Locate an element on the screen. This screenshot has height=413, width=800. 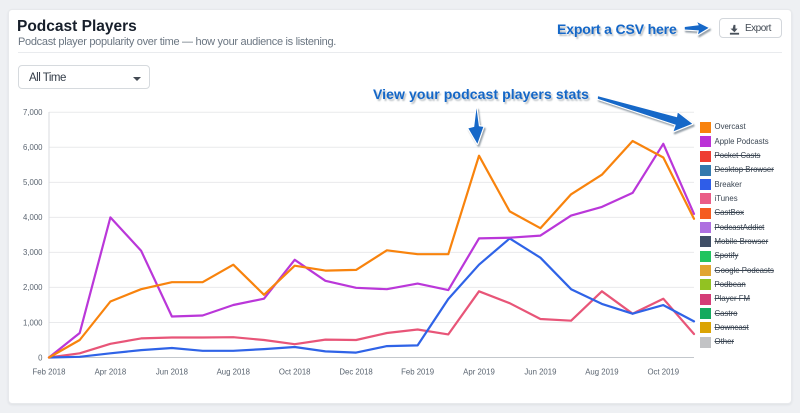
svg-text: Apr 2019 is located at coordinates (479, 372).